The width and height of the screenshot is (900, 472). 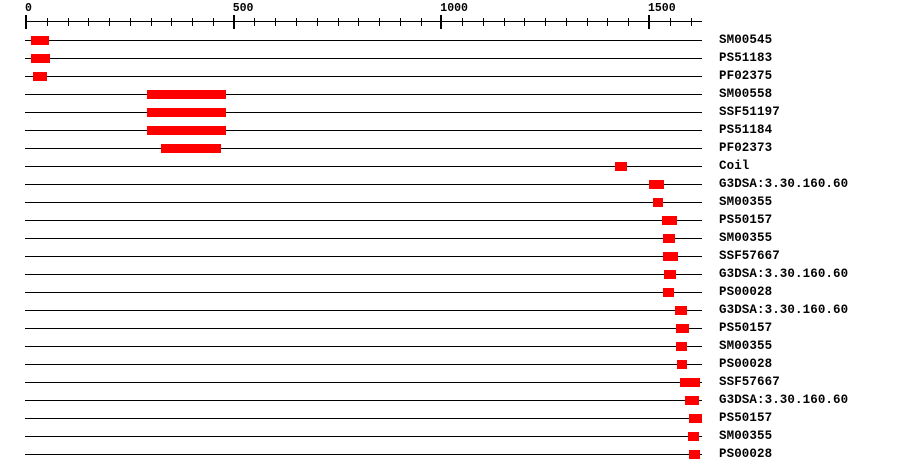 I want to click on ruler-tick-label: 1500, so click(x=662, y=8).